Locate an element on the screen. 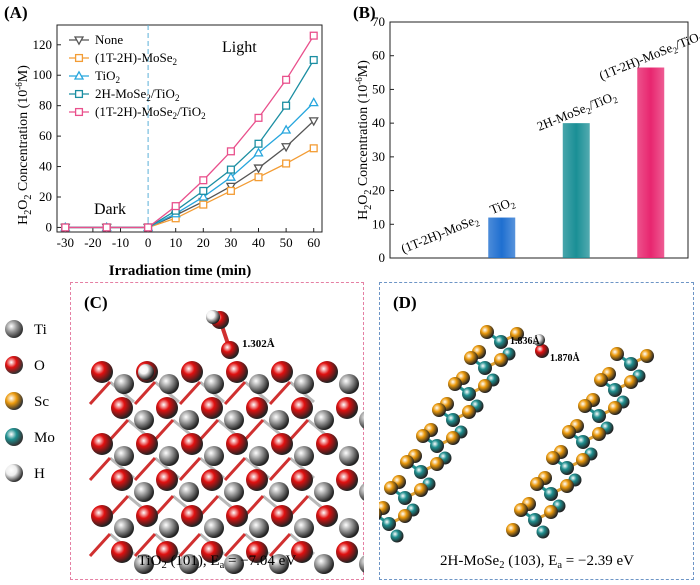 The height and width of the screenshot is (585, 700). annotation-light: Light is located at coordinates (239, 47).